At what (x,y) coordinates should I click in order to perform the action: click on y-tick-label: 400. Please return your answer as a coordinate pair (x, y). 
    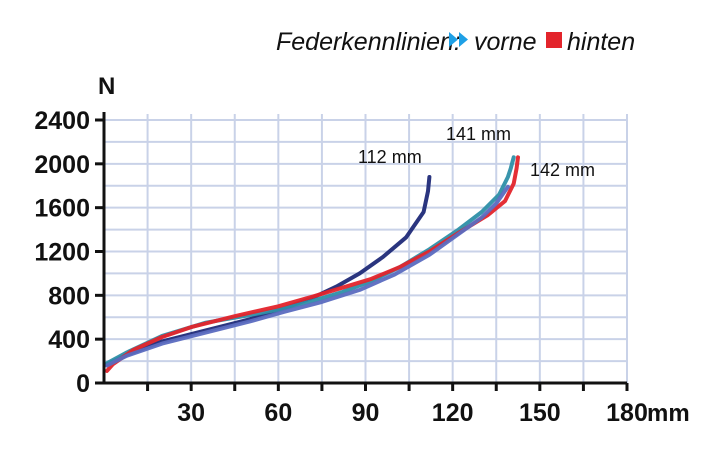
    Looking at the image, I should click on (69, 340).